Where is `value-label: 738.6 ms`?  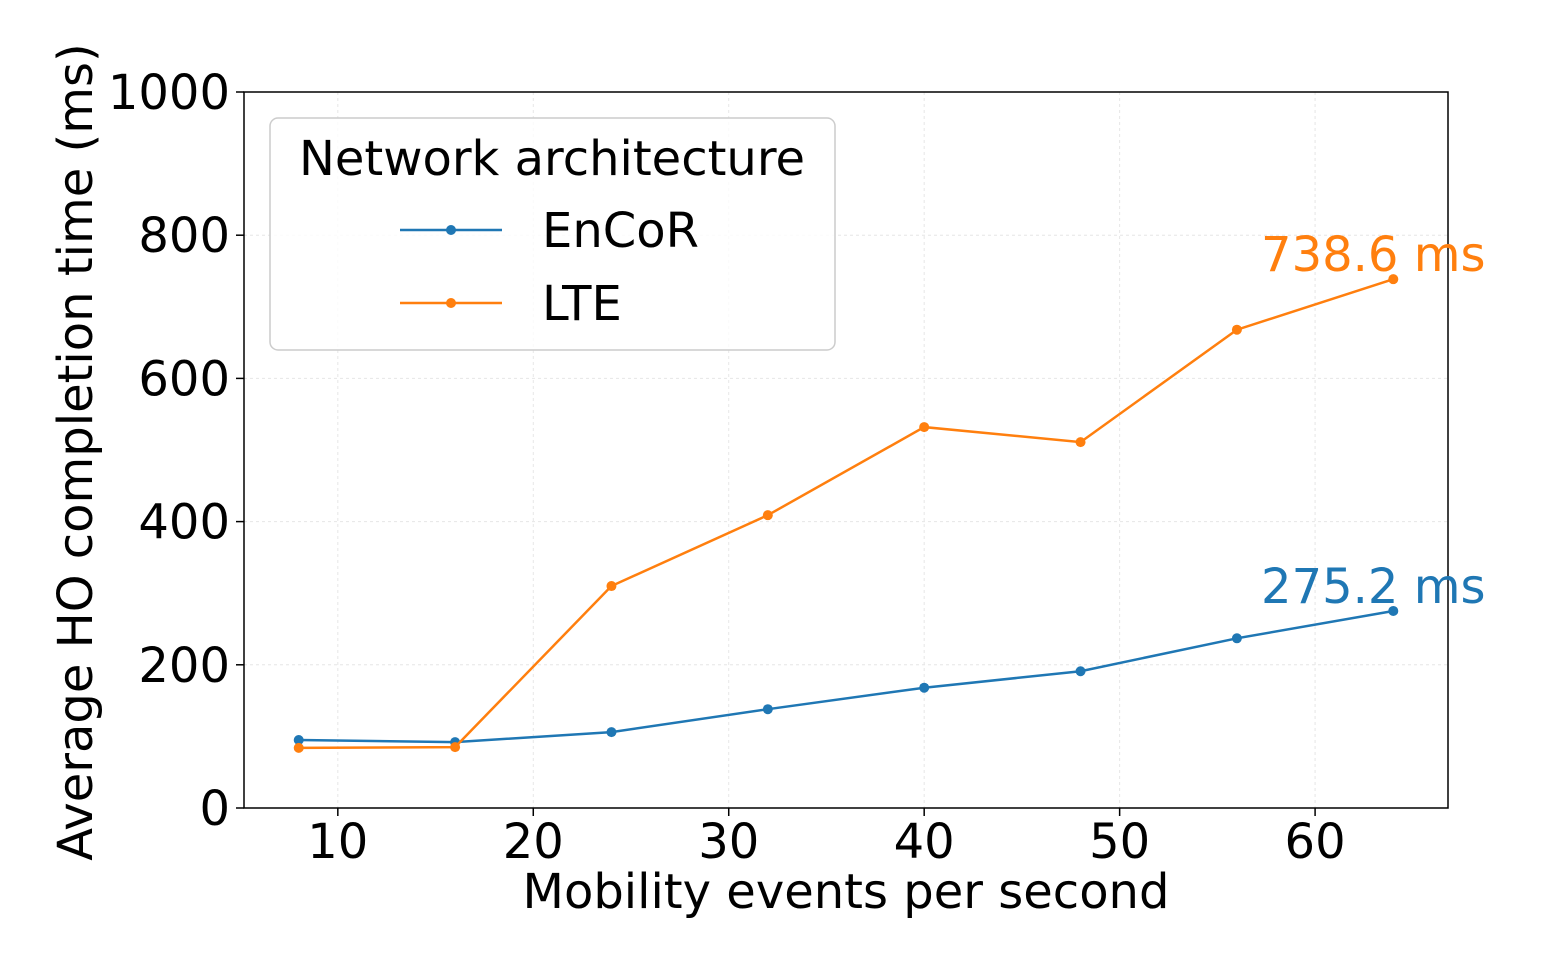 value-label: 738.6 ms is located at coordinates (1373, 255).